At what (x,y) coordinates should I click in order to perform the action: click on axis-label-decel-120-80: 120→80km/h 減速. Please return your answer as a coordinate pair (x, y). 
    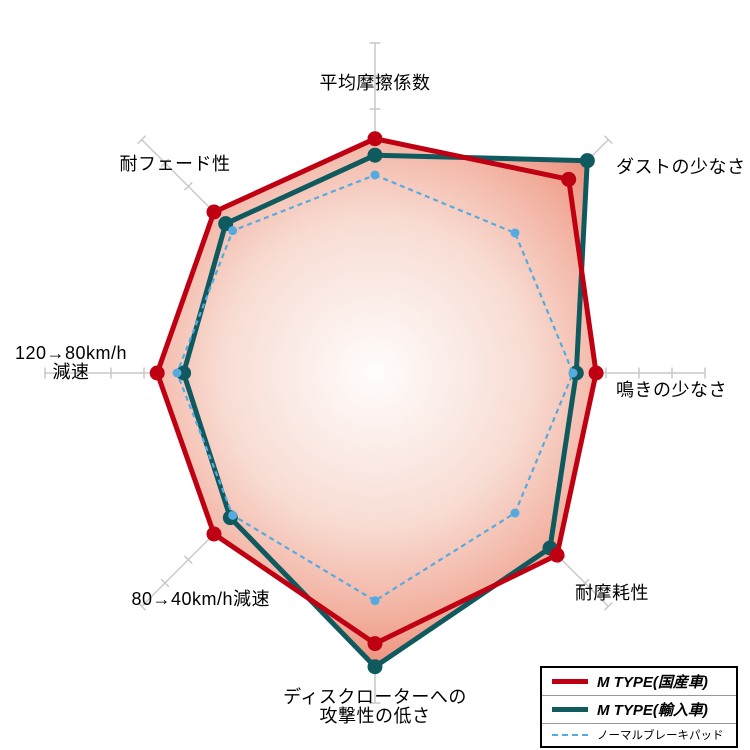
    Looking at the image, I should click on (71, 362).